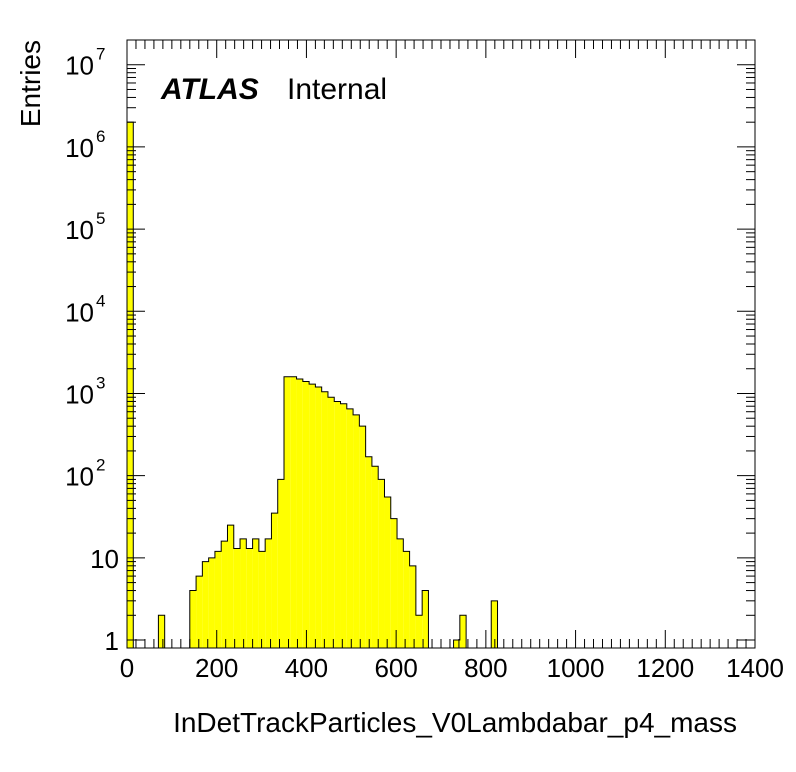  I want to click on y-tick-exponent: 6, so click(100, 136).